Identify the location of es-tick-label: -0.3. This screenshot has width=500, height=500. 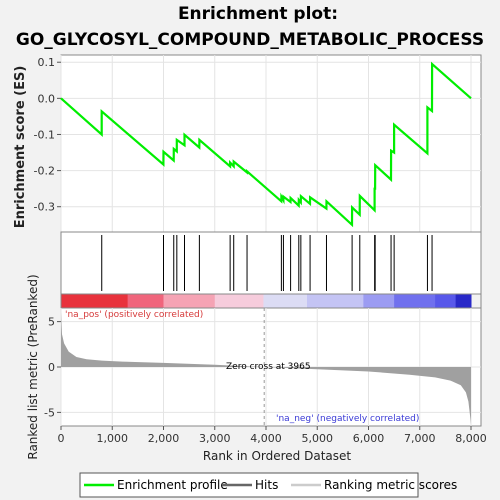
(44, 207).